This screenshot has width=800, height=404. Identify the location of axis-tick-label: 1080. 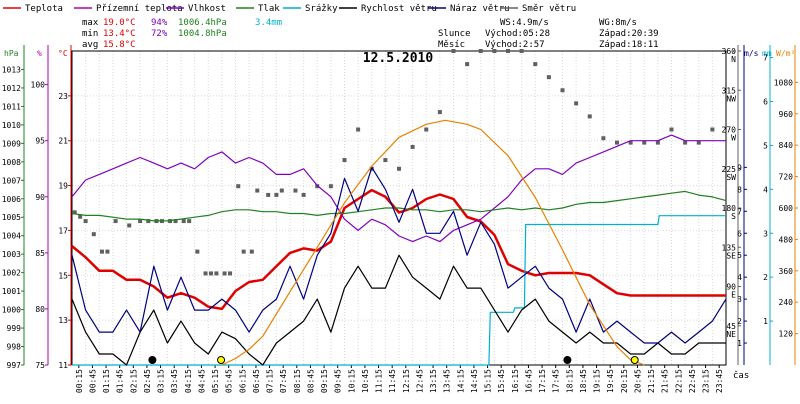
(783, 82).